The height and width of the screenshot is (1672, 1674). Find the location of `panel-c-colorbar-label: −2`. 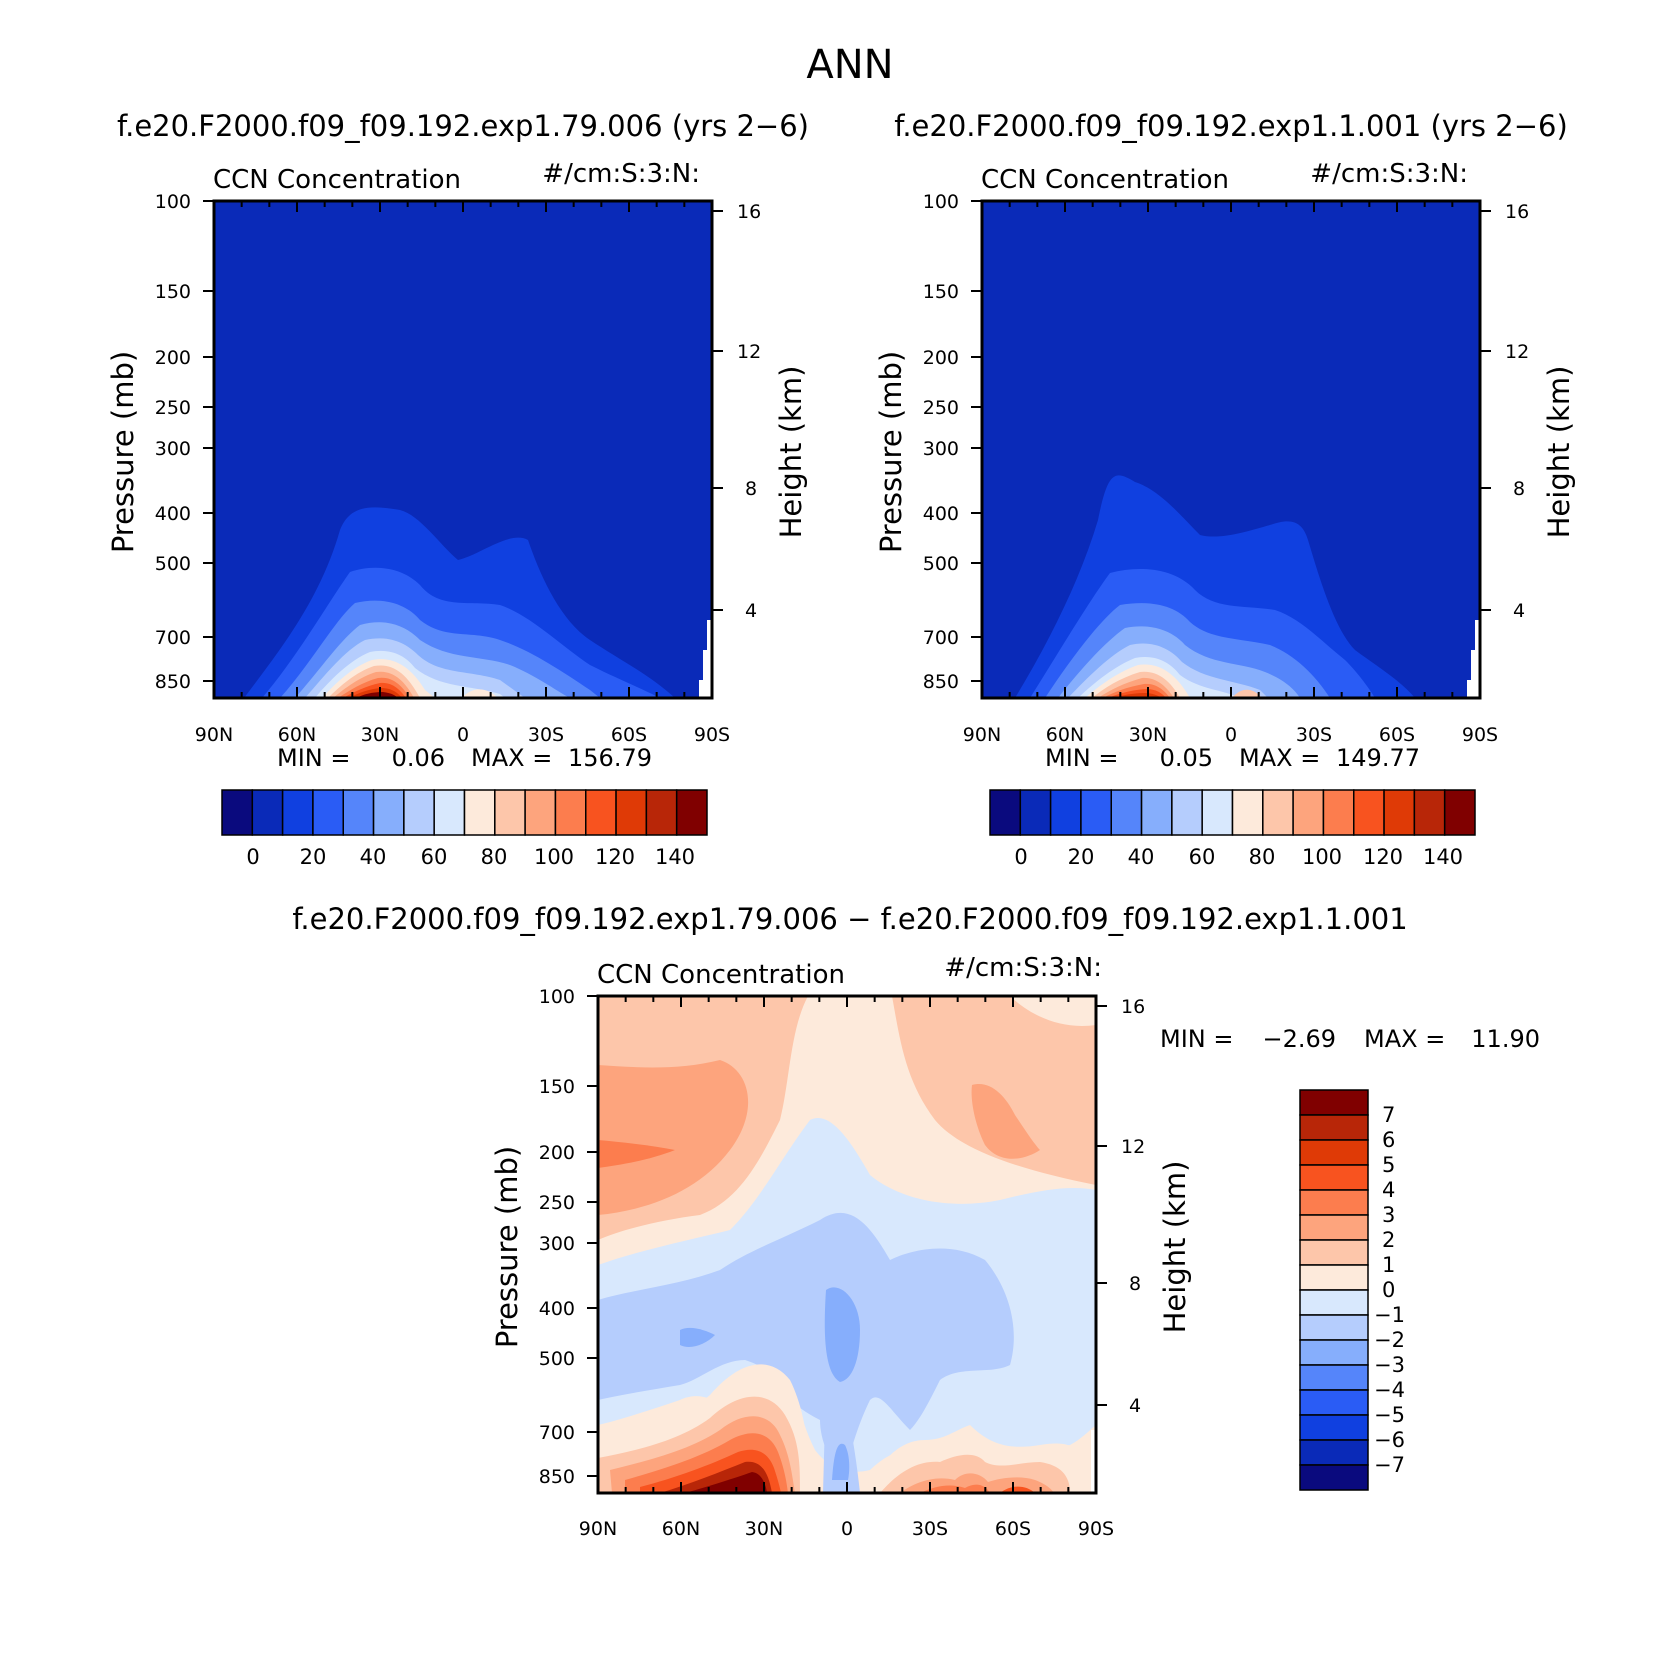

panel-c-colorbar-label: −2 is located at coordinates (1389, 1340).